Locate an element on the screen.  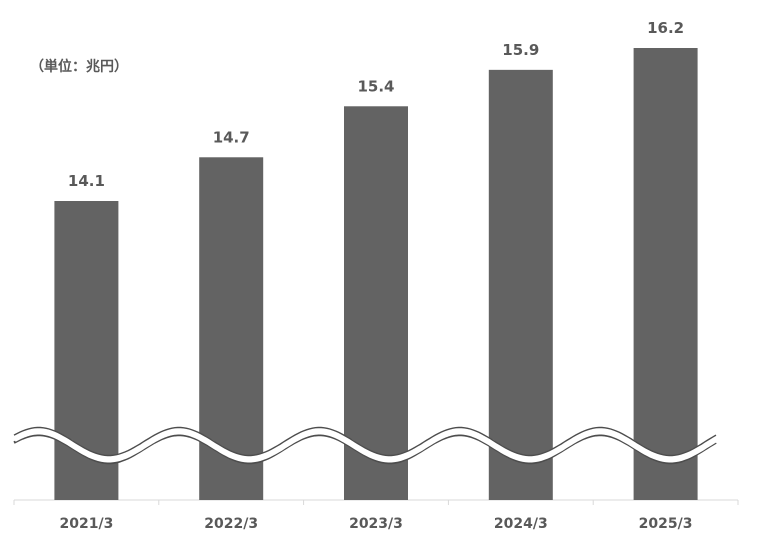
value-label: 15.9 is located at coordinates (520, 50).